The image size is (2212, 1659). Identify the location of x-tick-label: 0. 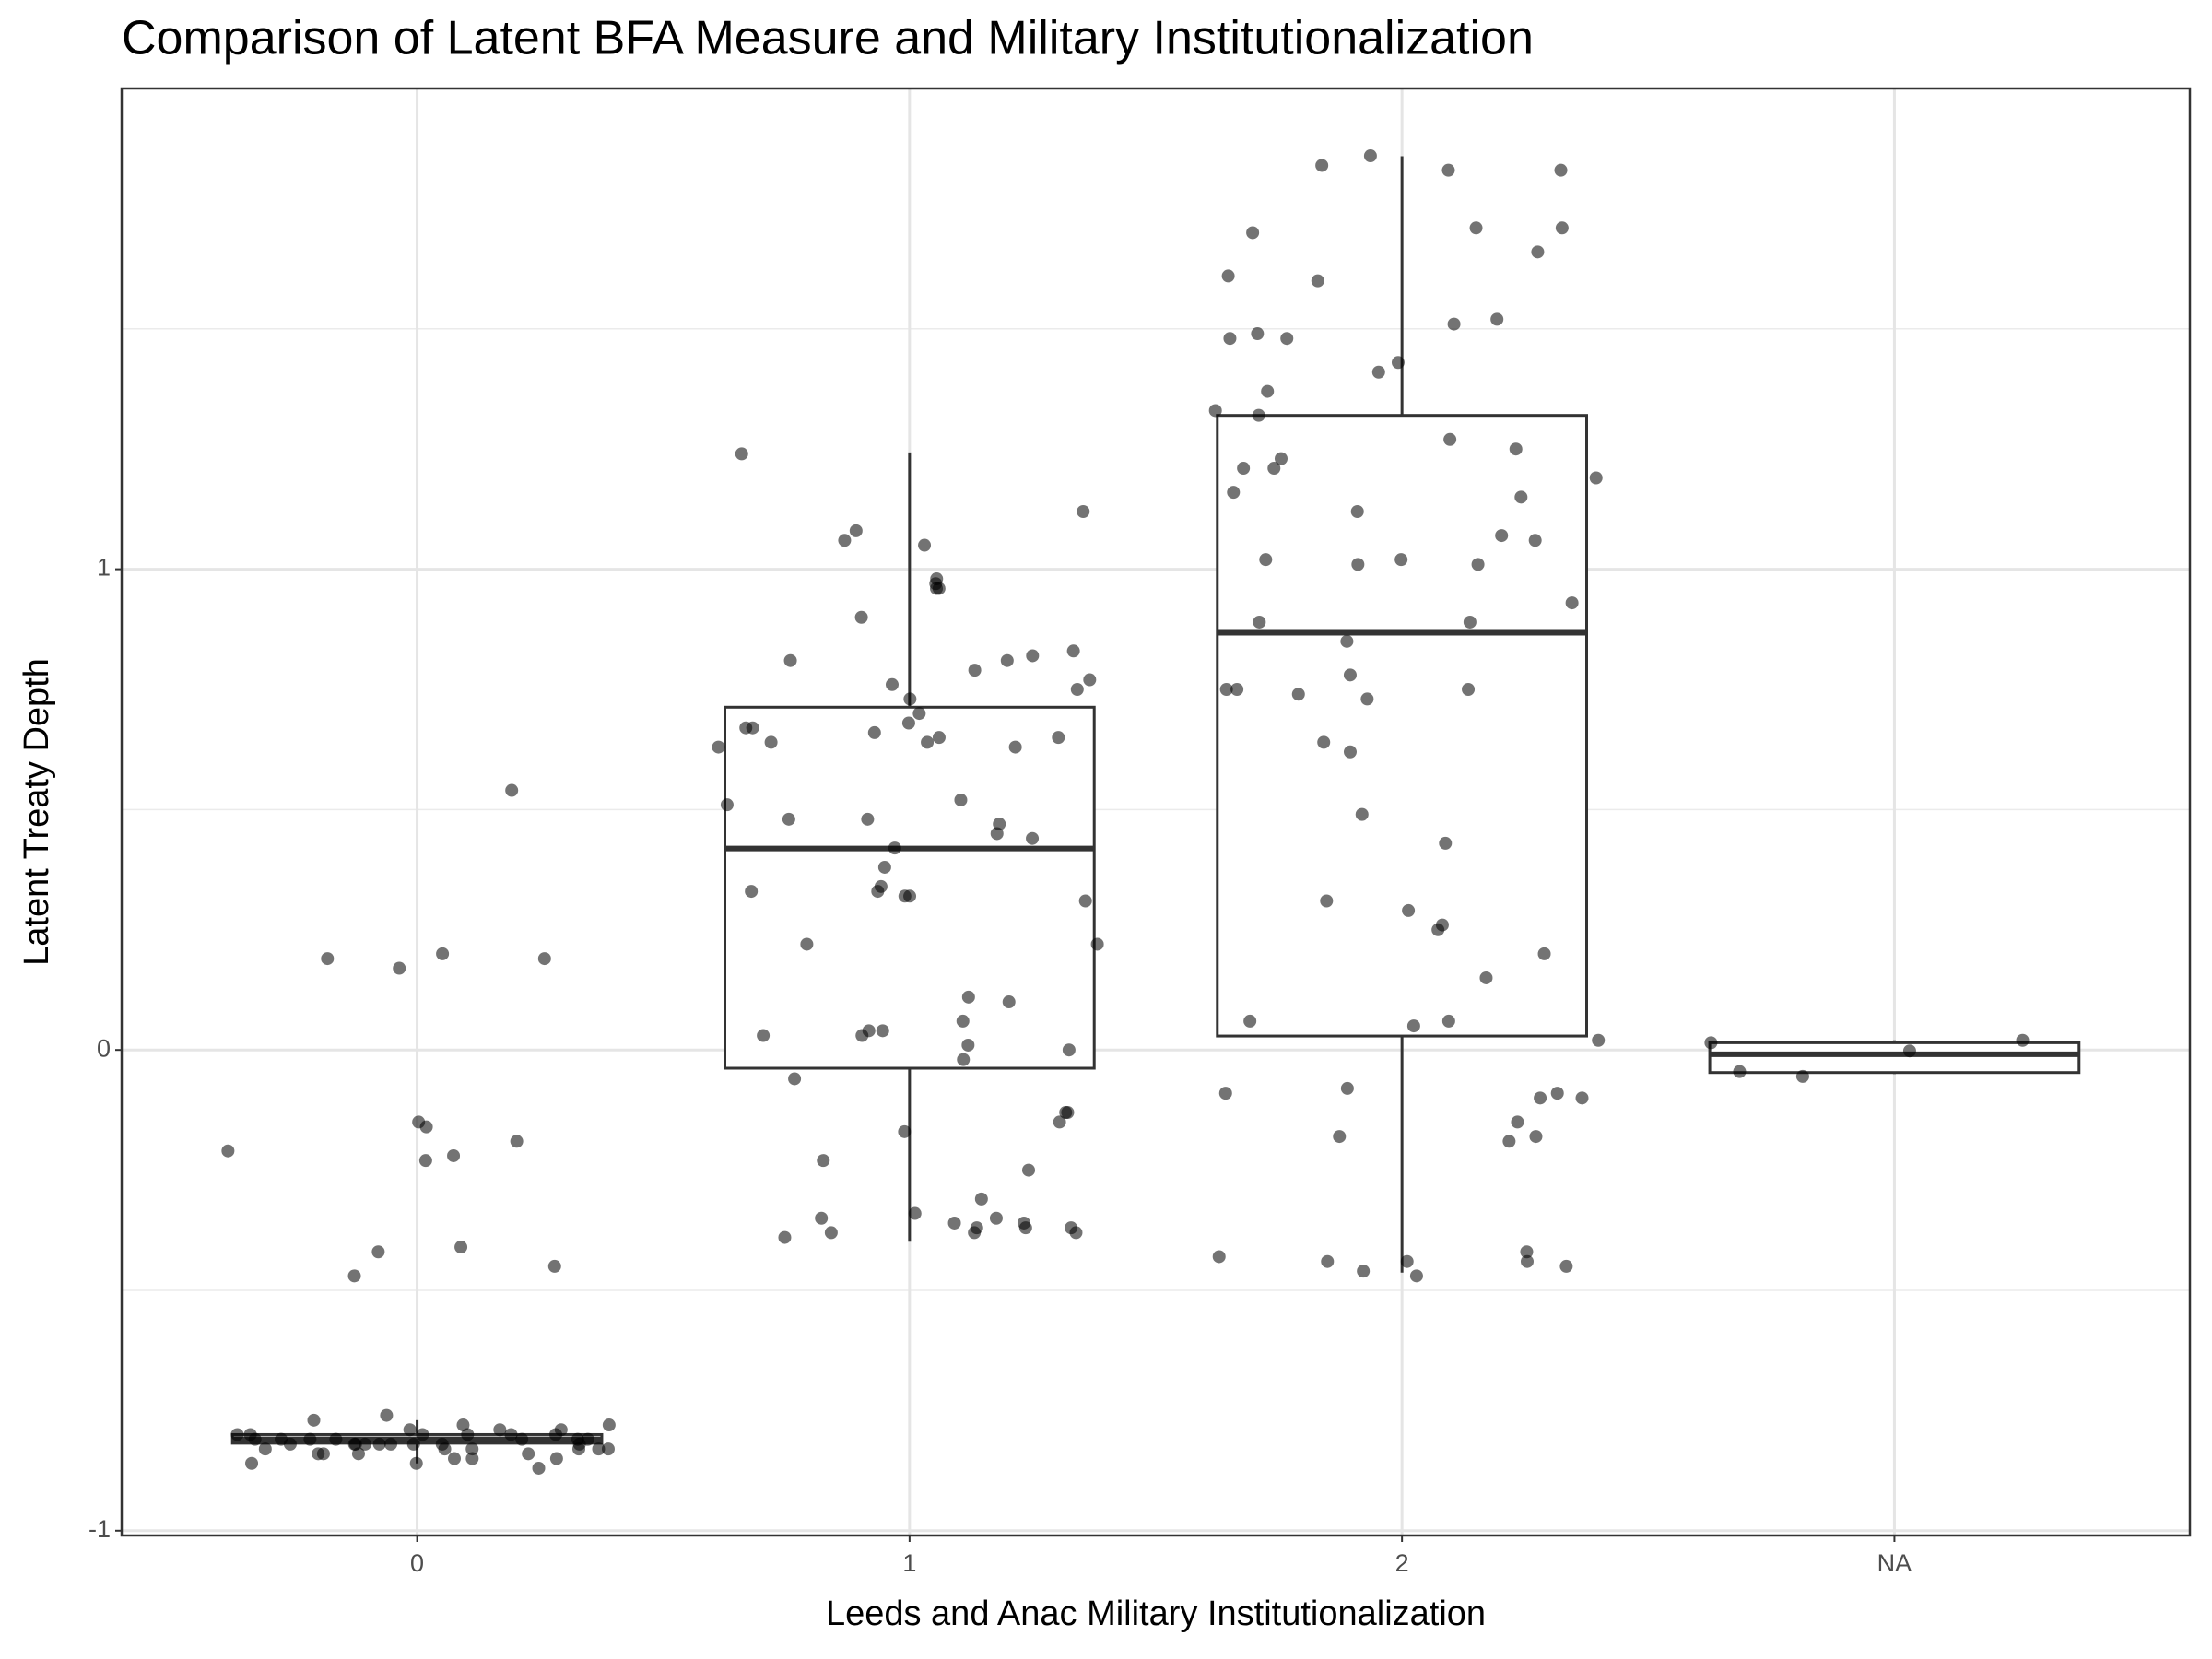
(417, 1563).